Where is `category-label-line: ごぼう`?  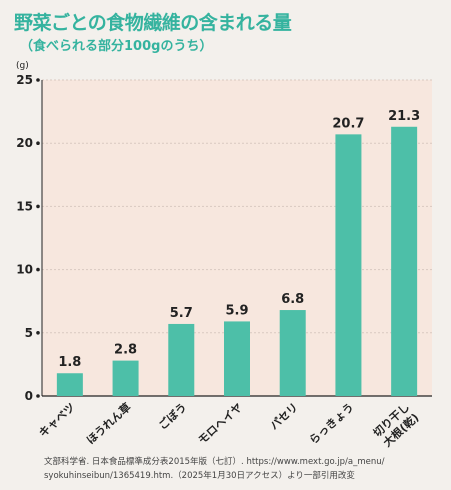 category-label-line: ごぼう is located at coordinates (172, 416).